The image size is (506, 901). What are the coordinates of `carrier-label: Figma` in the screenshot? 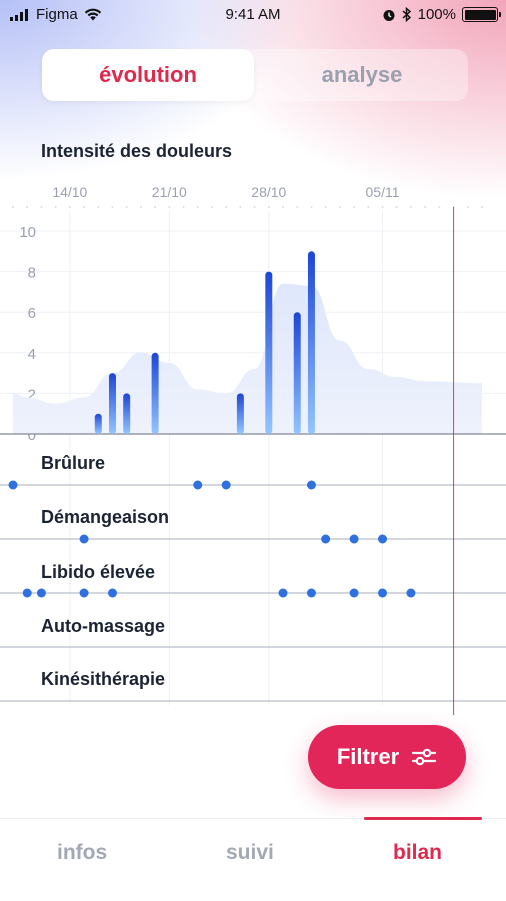 It's located at (57, 14).